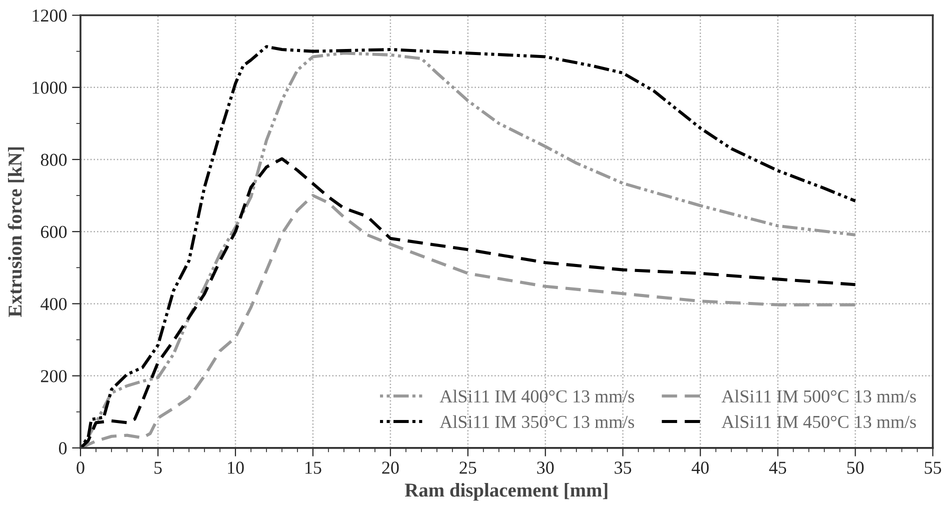 This screenshot has width=947, height=509. What do you see at coordinates (819, 396) in the screenshot?
I see `legend-label: AlSi11 IM 500°C 13 mm/s` at bounding box center [819, 396].